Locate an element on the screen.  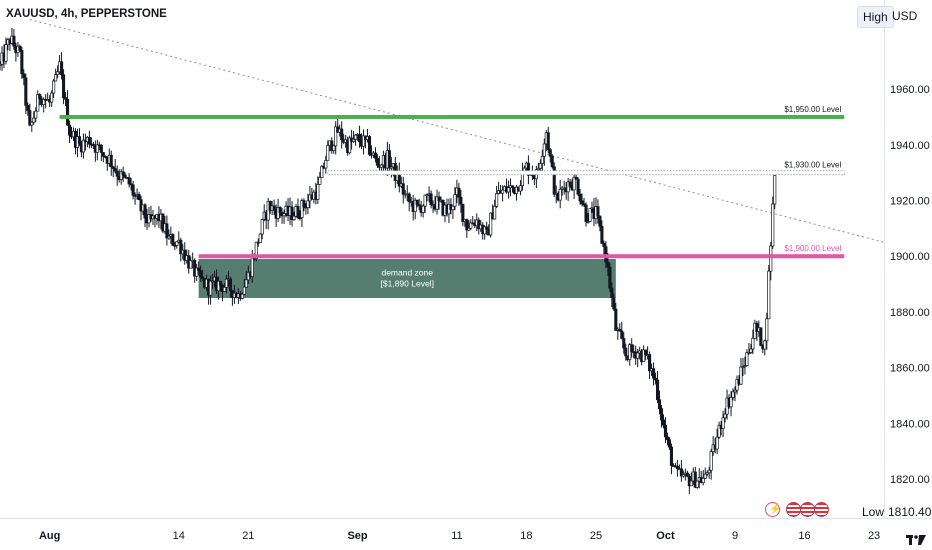
level-1900-line is located at coordinates (521, 256).